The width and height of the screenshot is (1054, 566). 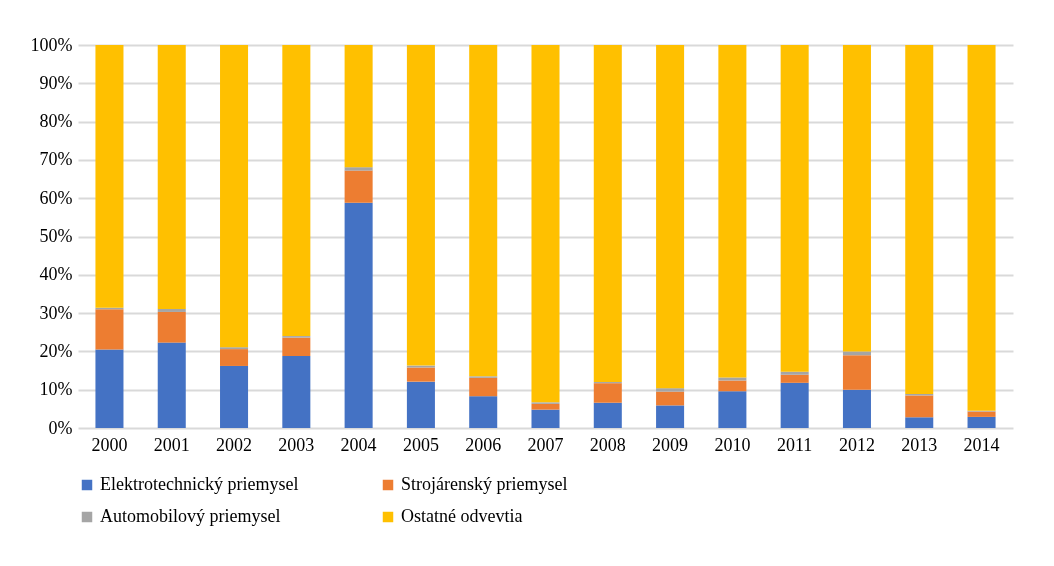 What do you see at coordinates (51, 44) in the screenshot?
I see `y-tick-label: 100%` at bounding box center [51, 44].